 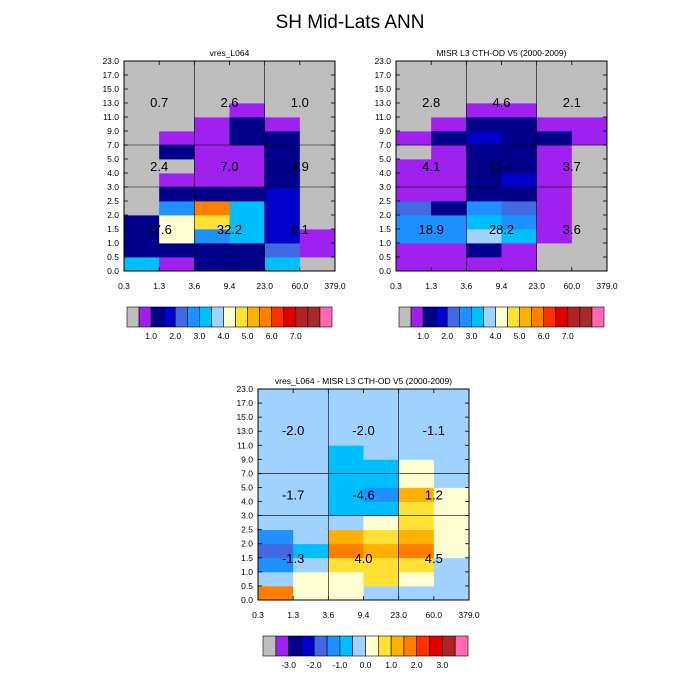 What do you see at coordinates (159, 166) in the screenshot?
I see `region-value: 2.4` at bounding box center [159, 166].